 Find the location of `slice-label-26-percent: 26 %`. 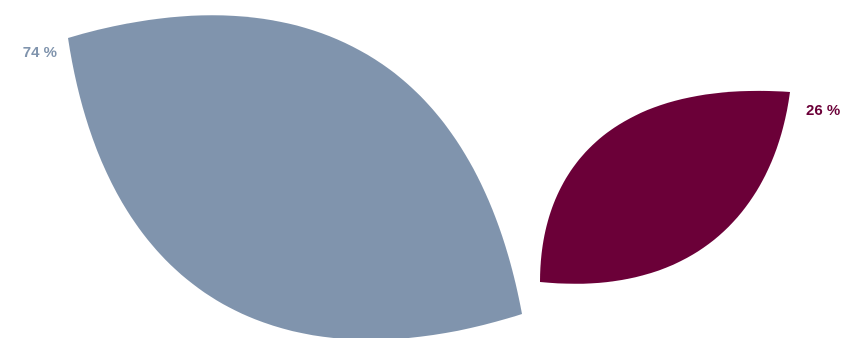

slice-label-26-percent: 26 % is located at coordinates (823, 110).